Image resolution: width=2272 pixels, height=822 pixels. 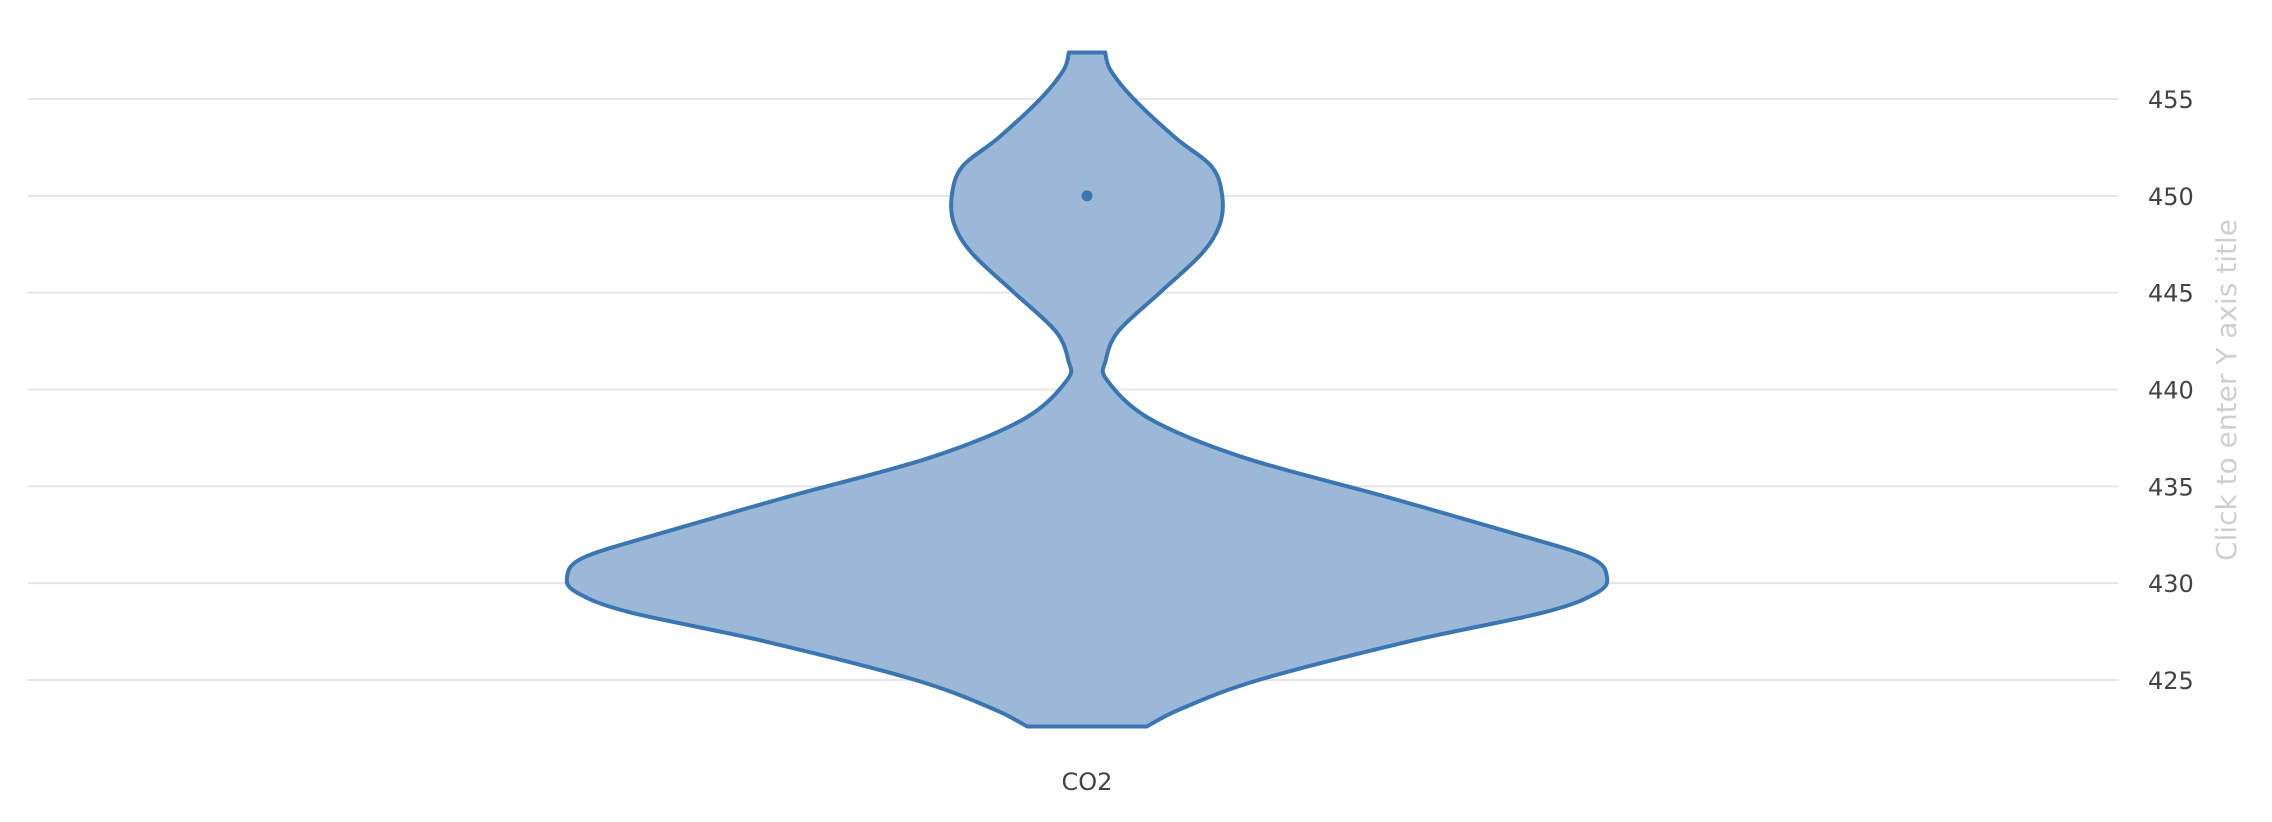 I want to click on y-tick-label: 440, so click(x=2171, y=391).